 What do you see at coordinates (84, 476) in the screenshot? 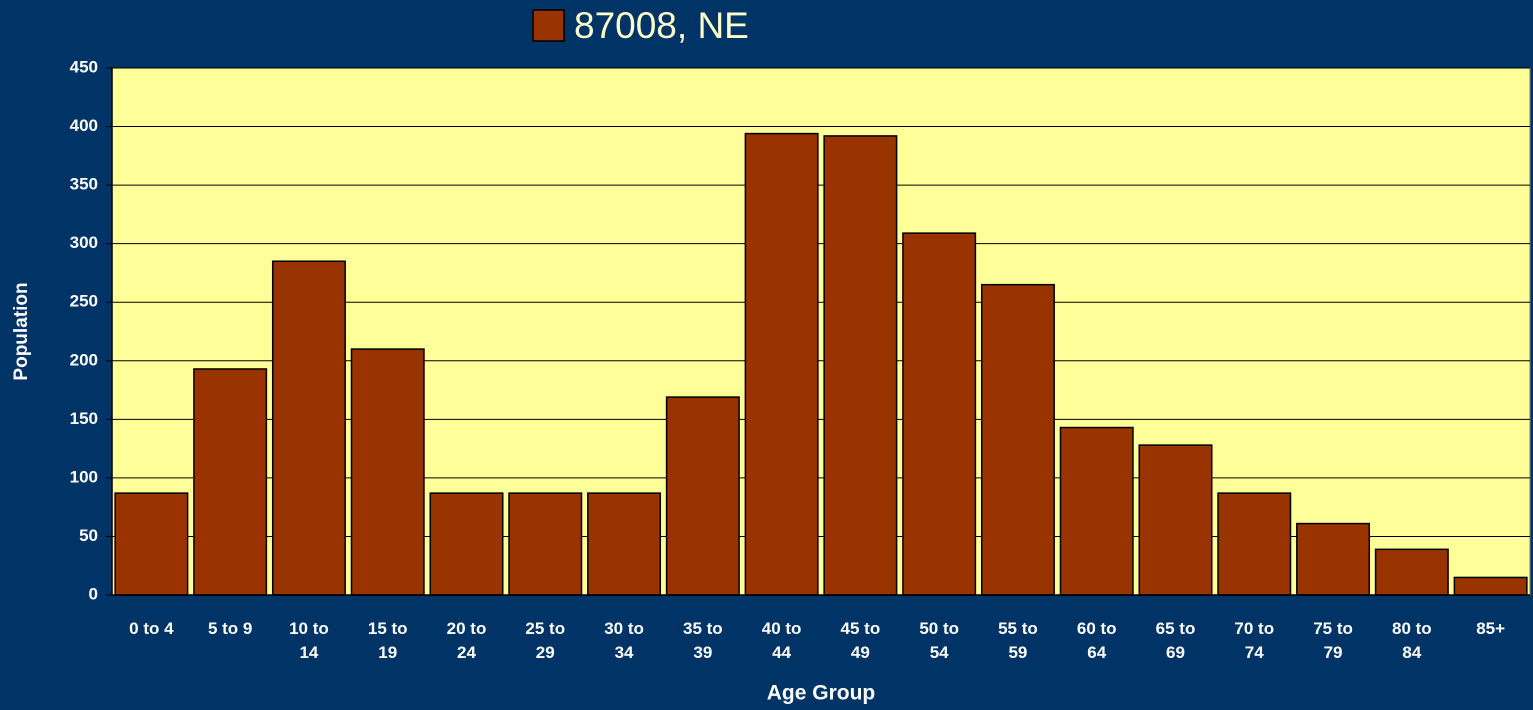
I see `y-tick-label: 100` at bounding box center [84, 476].